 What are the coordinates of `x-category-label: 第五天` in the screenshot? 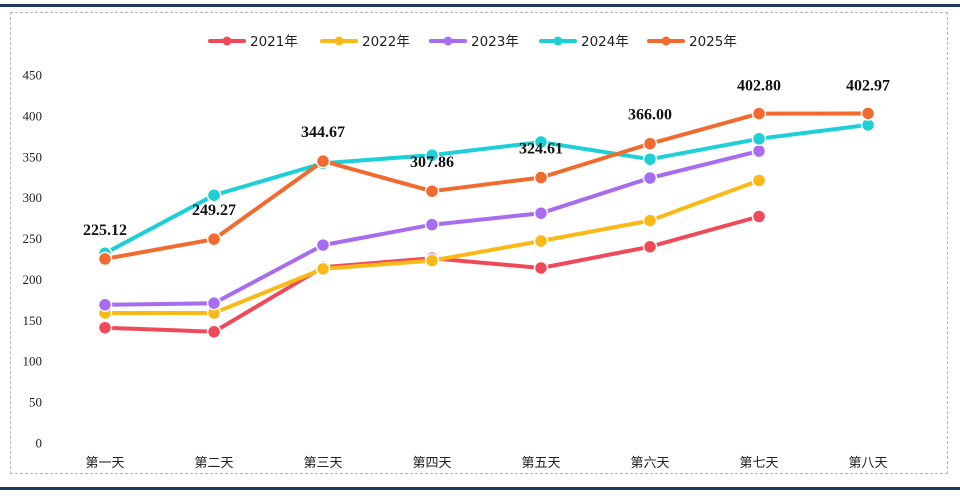 It's located at (540, 463).